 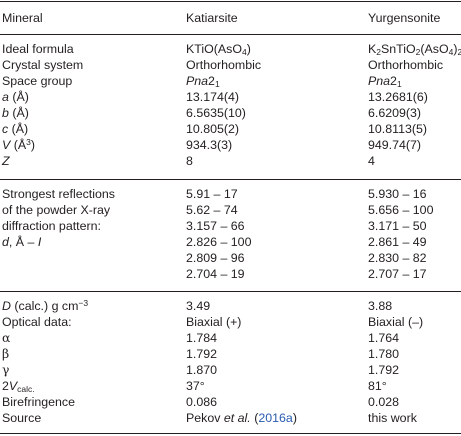 What do you see at coordinates (397, 226) in the screenshot?
I see `yurgensonite-reflection: 3.171 – 50` at bounding box center [397, 226].